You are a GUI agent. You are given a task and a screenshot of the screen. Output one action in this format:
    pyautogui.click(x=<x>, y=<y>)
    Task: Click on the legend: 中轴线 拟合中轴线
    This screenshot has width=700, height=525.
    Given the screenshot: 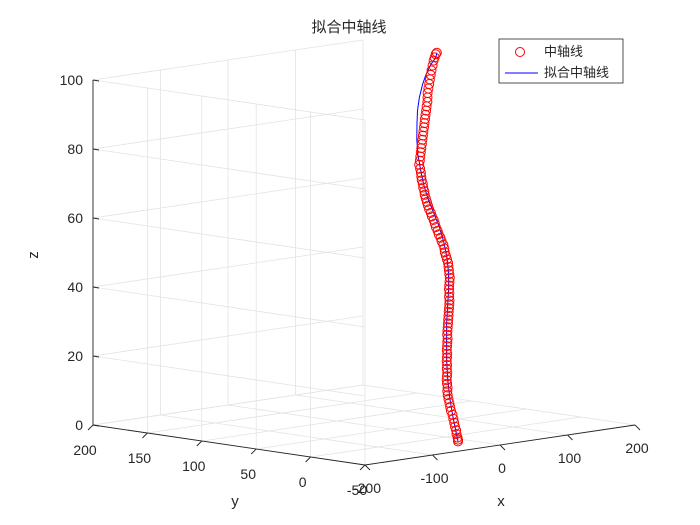 What is the action you would take?
    pyautogui.click(x=561, y=61)
    